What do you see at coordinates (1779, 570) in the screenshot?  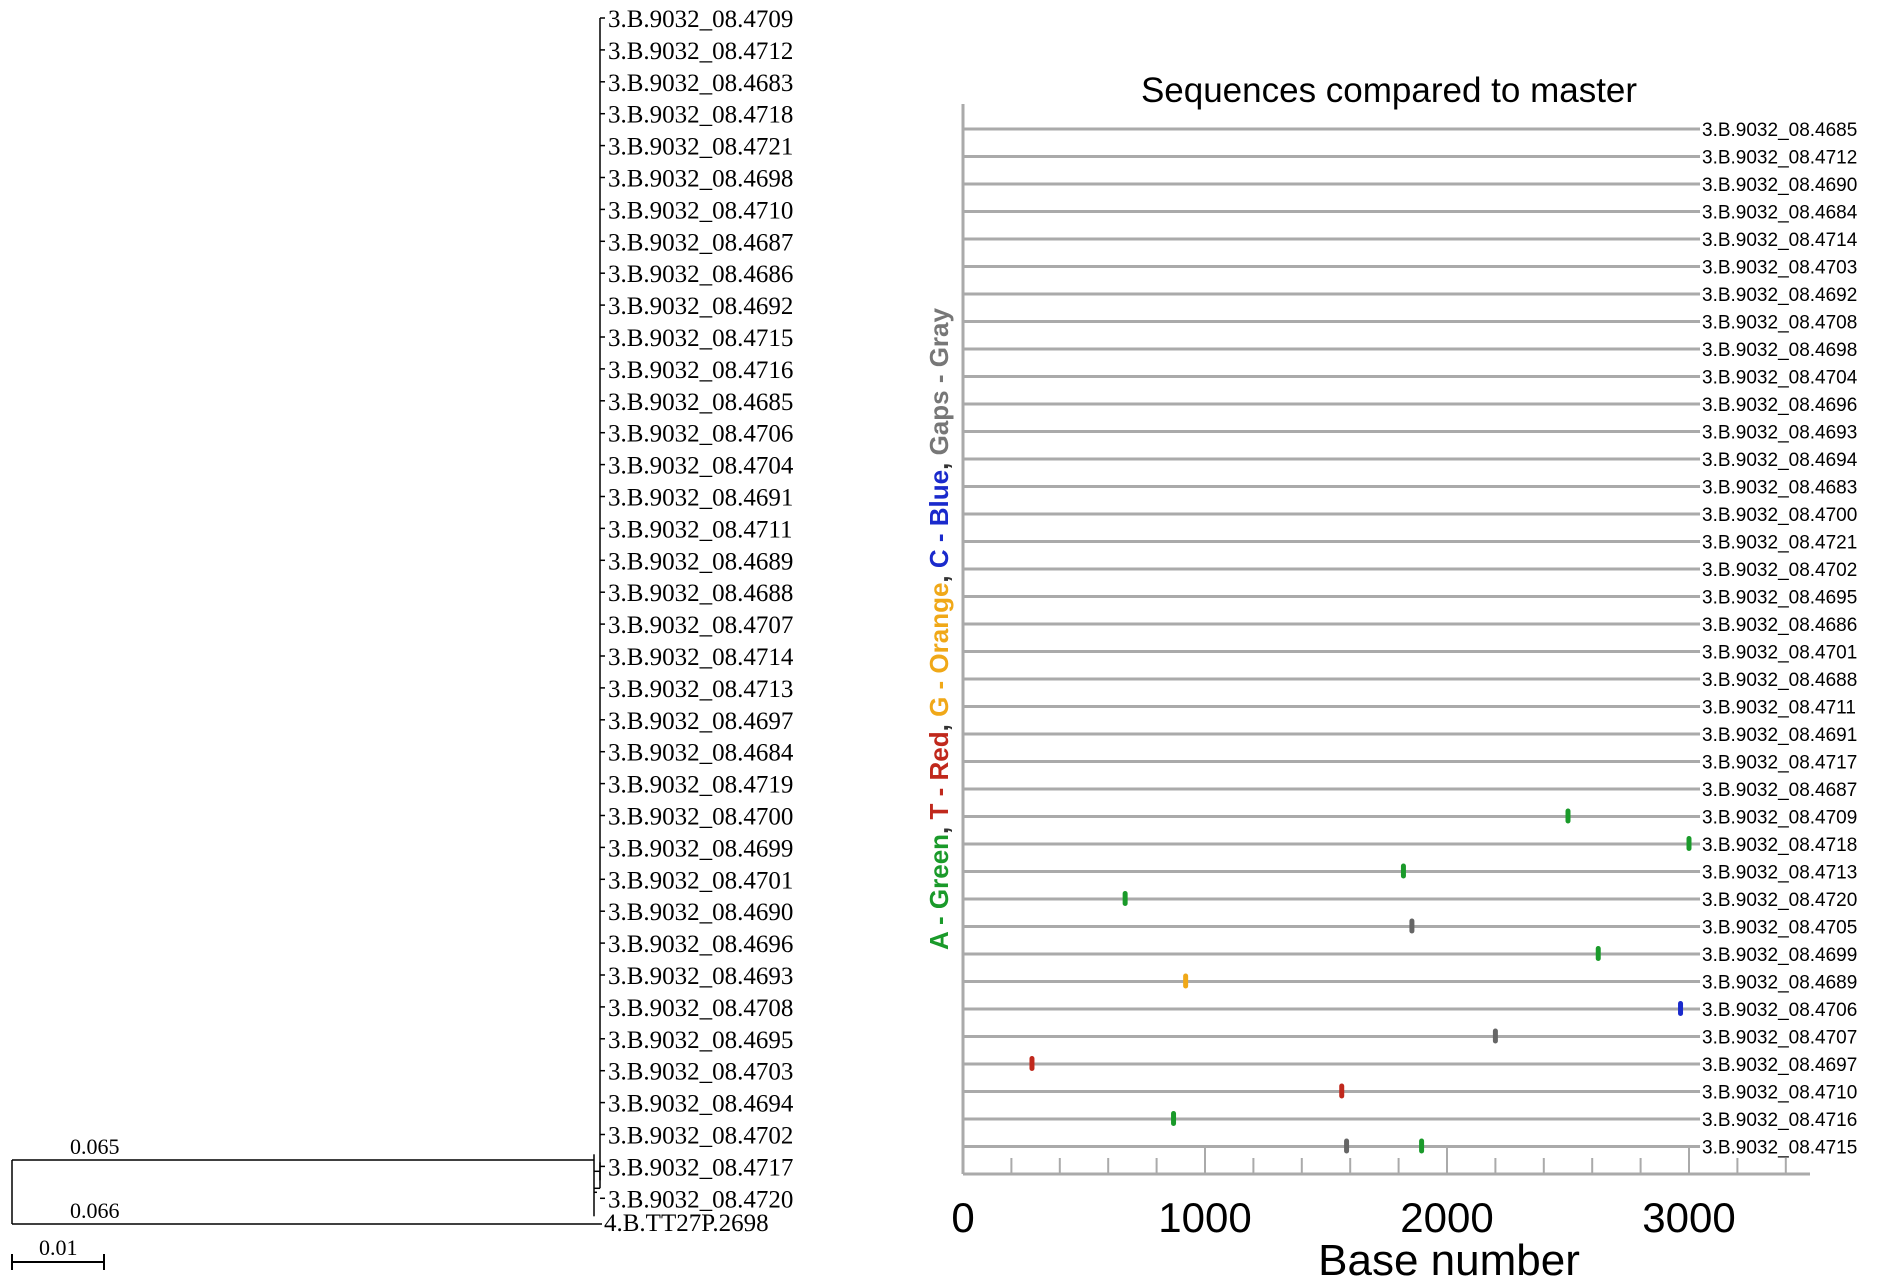 I see `sequence-label: 3.B.9032_08.4702` at bounding box center [1779, 570].